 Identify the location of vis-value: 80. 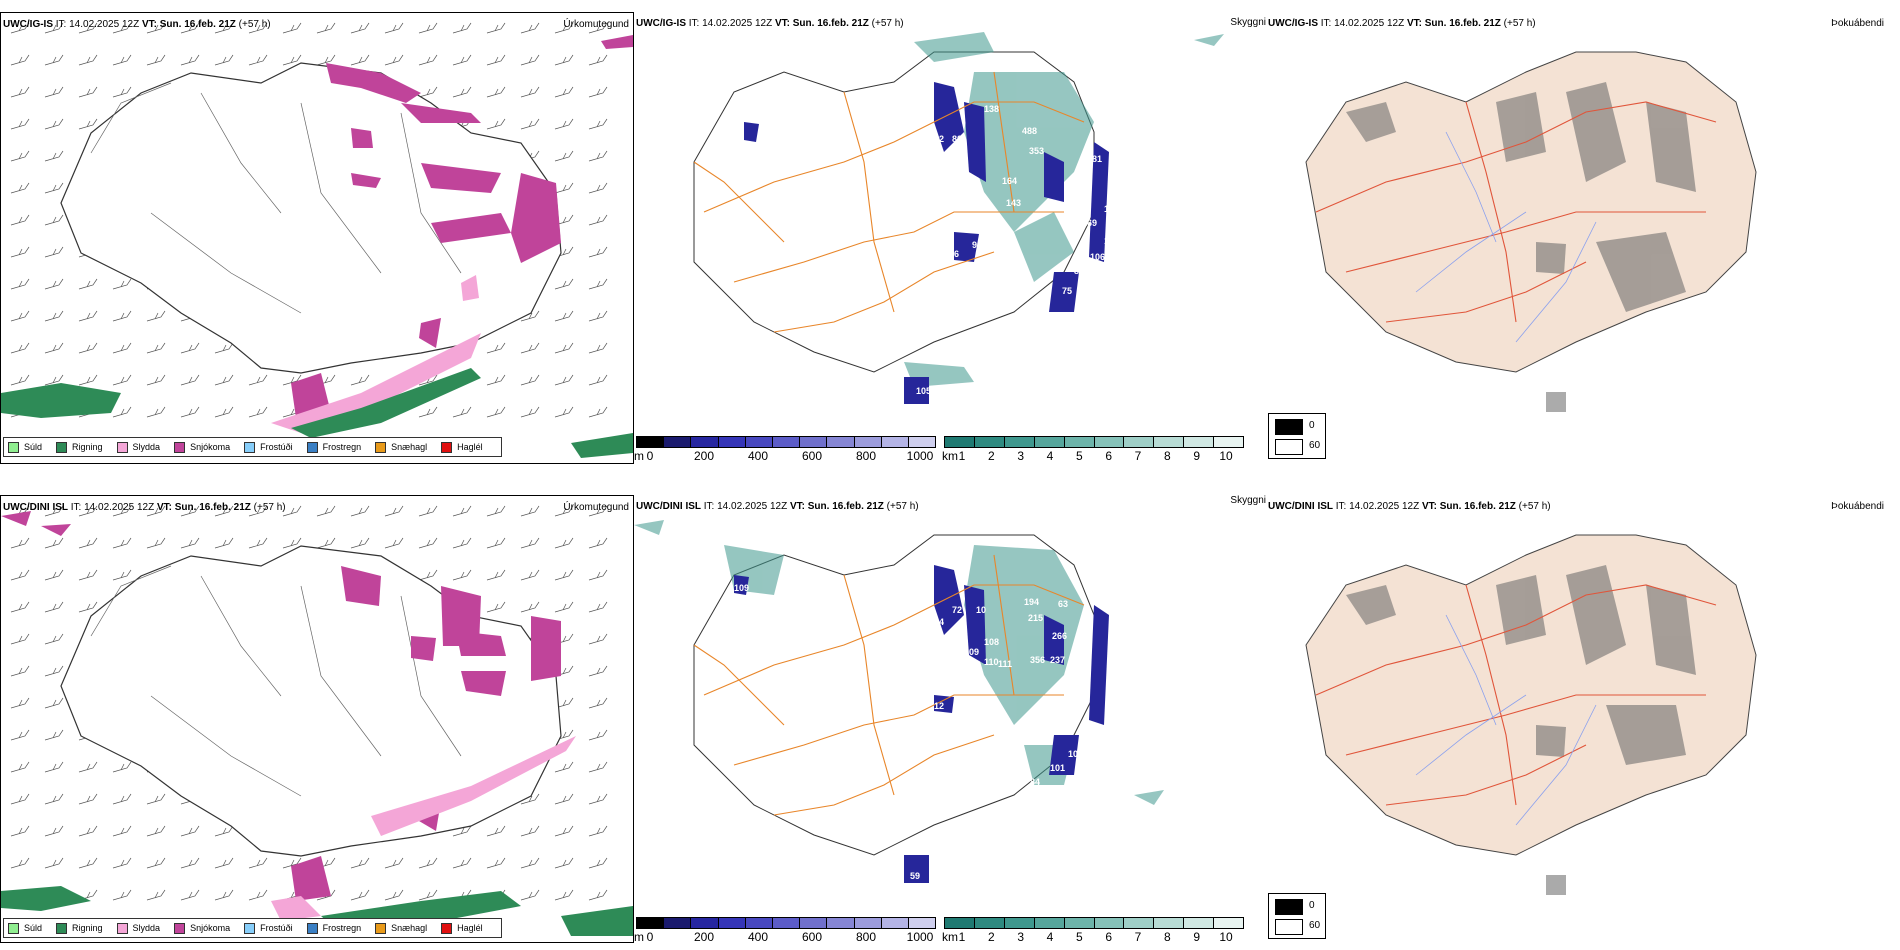
(957, 139).